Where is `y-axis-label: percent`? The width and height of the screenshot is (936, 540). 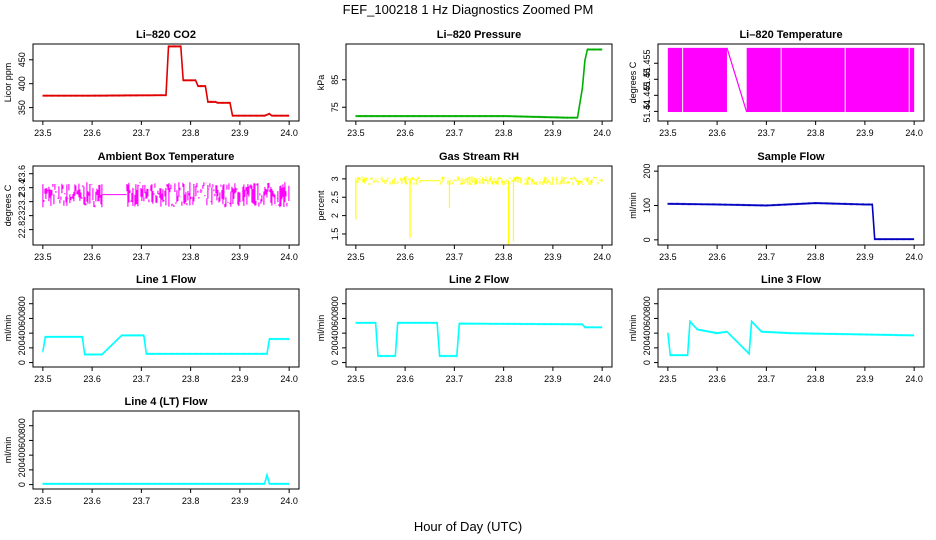
y-axis-label: percent is located at coordinates (321, 205).